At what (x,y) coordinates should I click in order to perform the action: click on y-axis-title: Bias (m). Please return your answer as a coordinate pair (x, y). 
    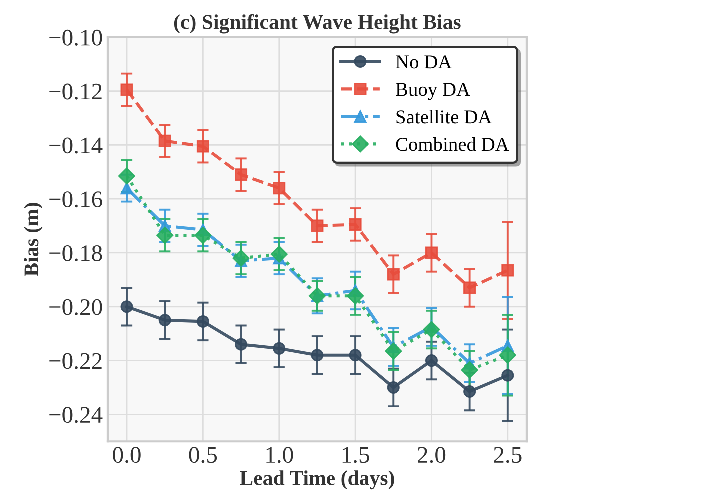
    Looking at the image, I should click on (33, 239).